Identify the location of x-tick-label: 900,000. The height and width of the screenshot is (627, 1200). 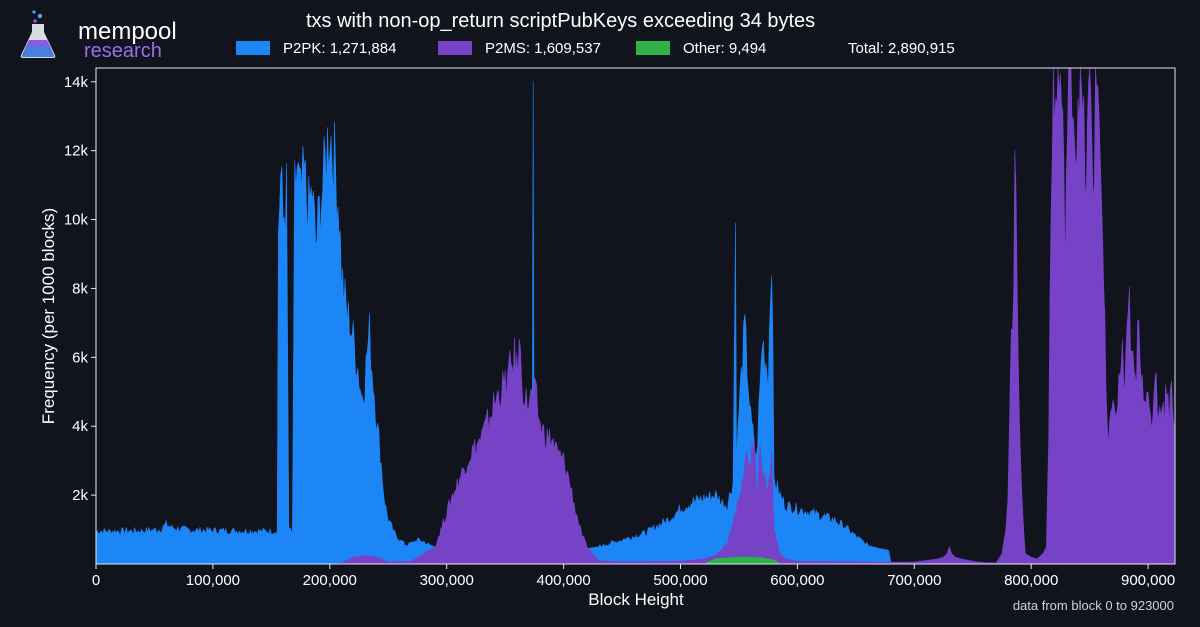
(1148, 580).